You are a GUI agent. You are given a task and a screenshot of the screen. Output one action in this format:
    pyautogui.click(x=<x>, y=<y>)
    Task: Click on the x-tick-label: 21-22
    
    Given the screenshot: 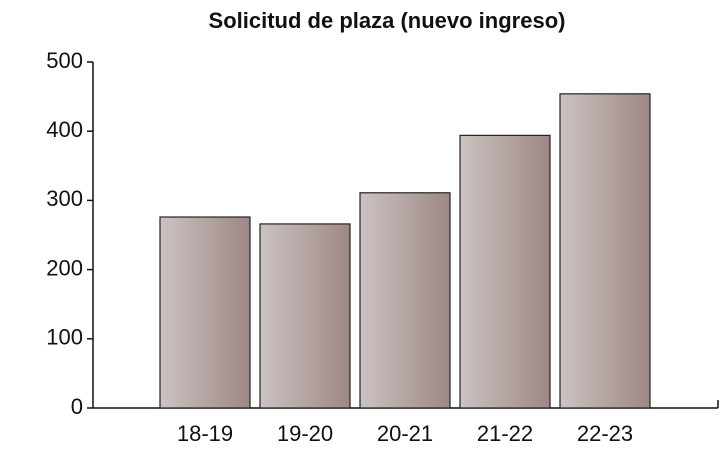 What is the action you would take?
    pyautogui.click(x=505, y=433)
    